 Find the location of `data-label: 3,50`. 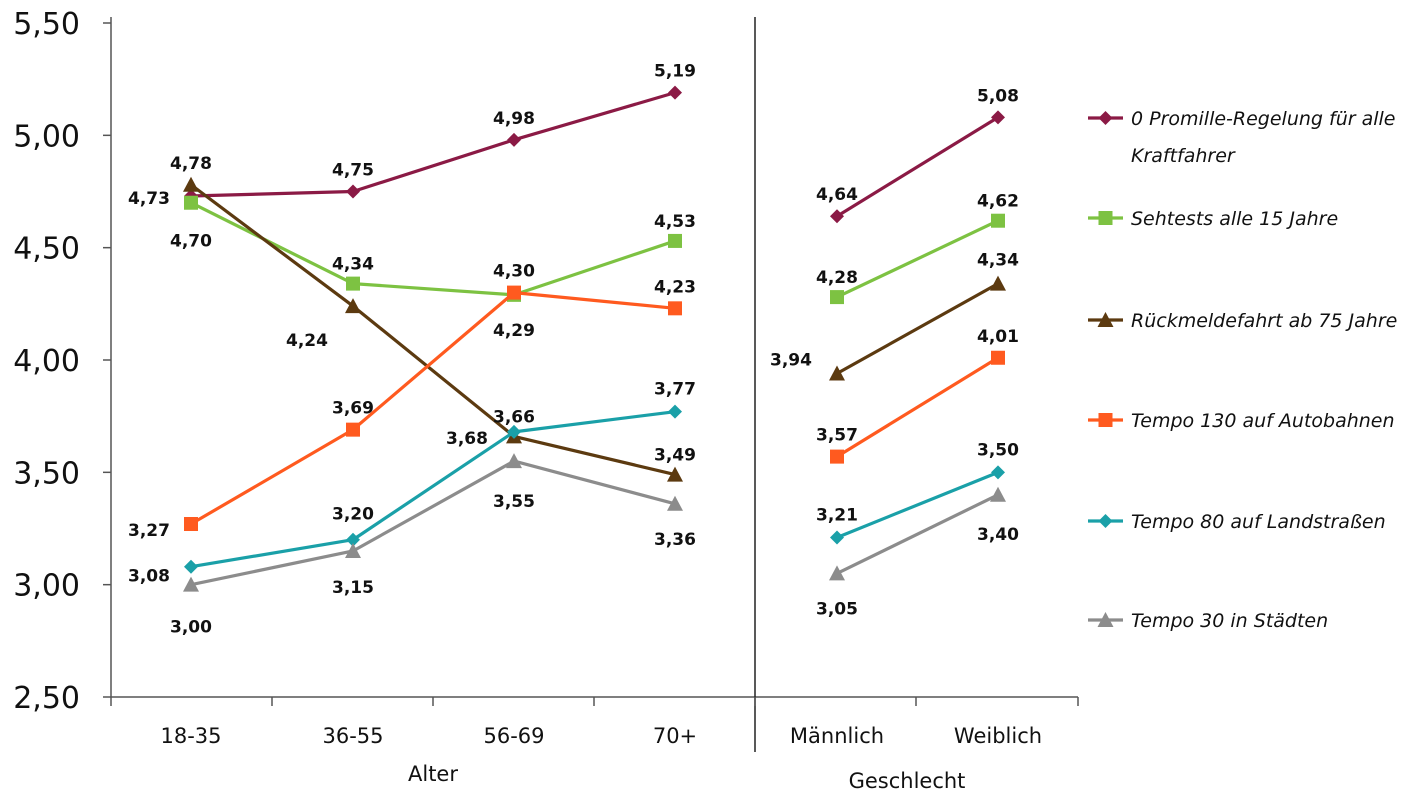

data-label: 3,50 is located at coordinates (998, 450).